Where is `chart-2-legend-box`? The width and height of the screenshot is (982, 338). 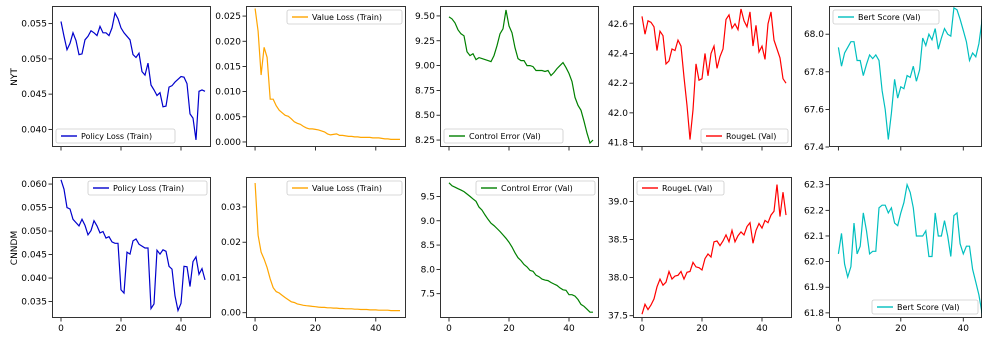 chart-2-legend-box is located at coordinates (503, 136).